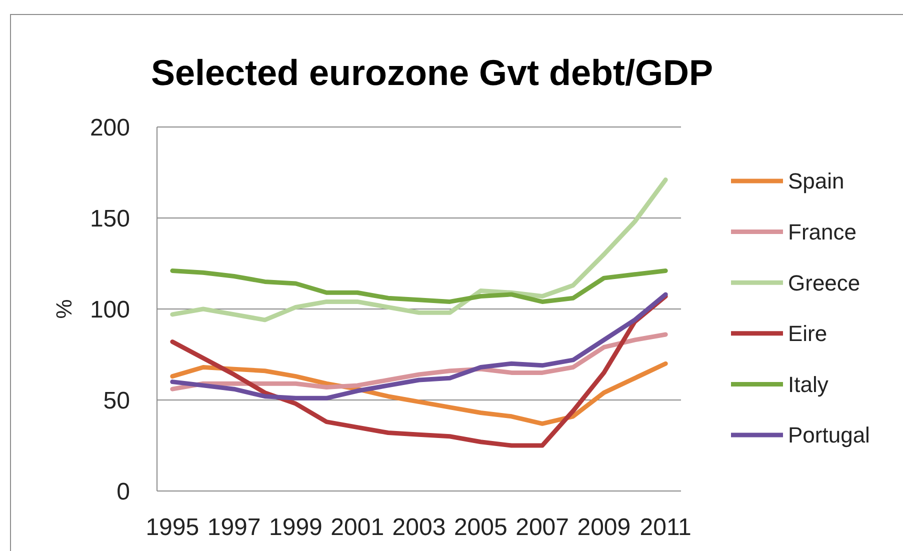 Image resolution: width=903 pixels, height=551 pixels. What do you see at coordinates (234, 527) in the screenshot?
I see `x-tick-label: 1997` at bounding box center [234, 527].